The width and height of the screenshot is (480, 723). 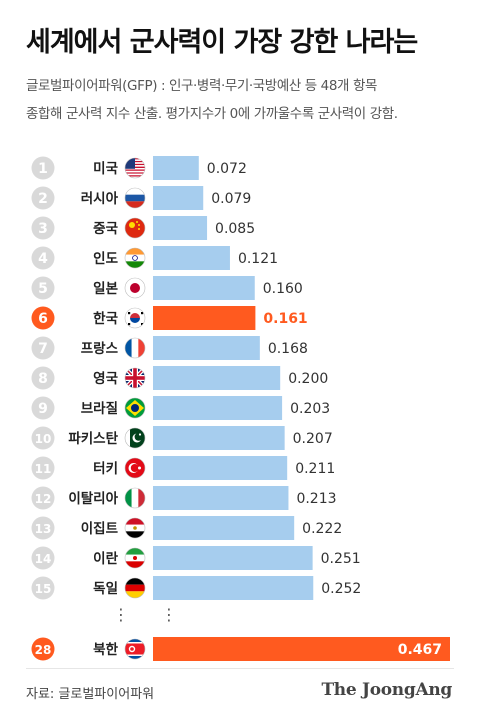 What do you see at coordinates (135, 198) in the screenshot?
I see `russia-flag-icon` at bounding box center [135, 198].